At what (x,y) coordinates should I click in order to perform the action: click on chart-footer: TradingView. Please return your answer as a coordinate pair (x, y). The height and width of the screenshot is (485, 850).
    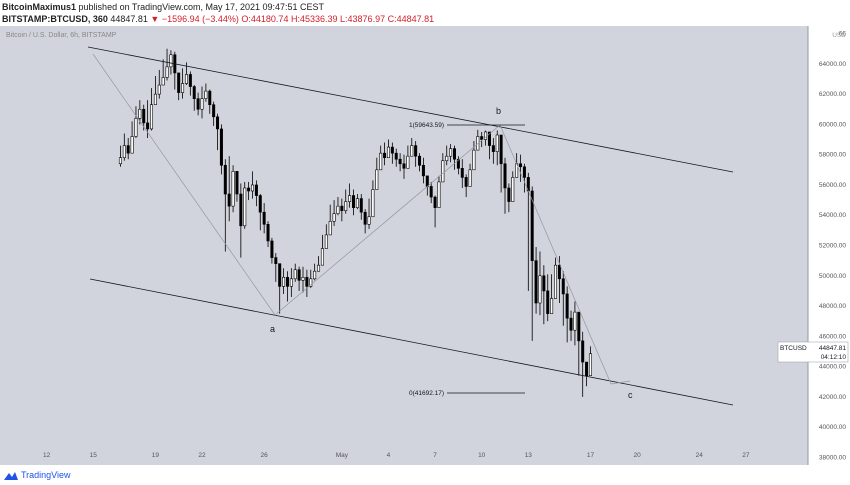
    Looking at the image, I should click on (425, 475).